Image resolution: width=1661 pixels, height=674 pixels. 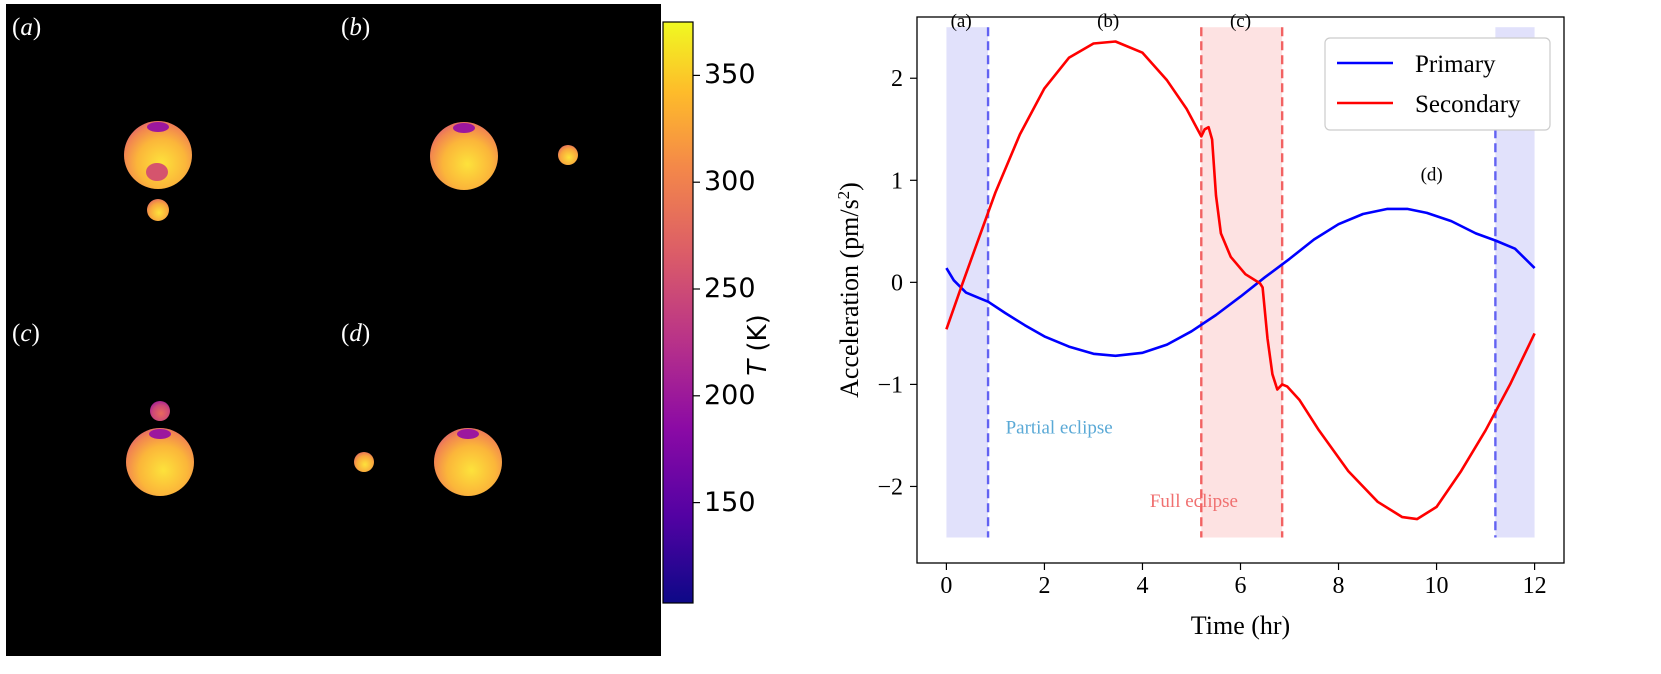 What do you see at coordinates (356, 27) in the screenshot?
I see `panel-label-b: (b)` at bounding box center [356, 27].